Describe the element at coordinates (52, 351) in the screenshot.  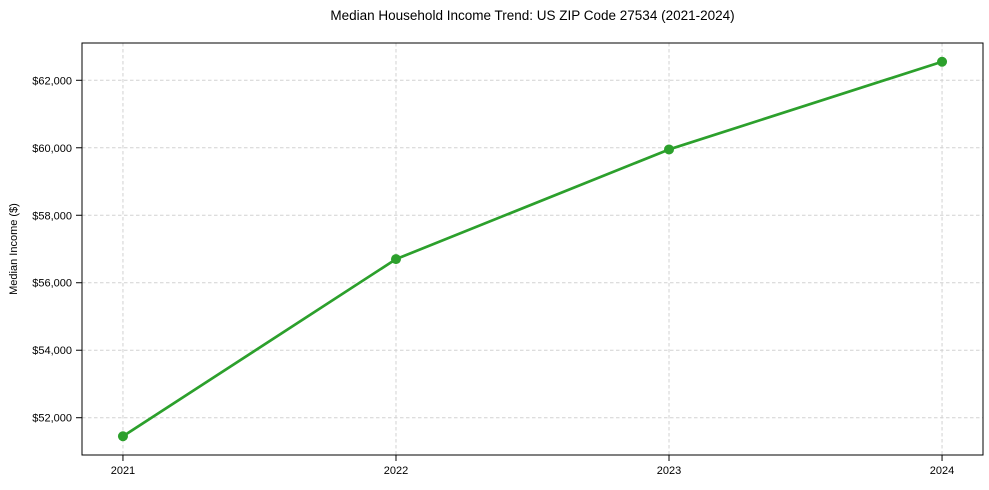
I see `y-tick-label: $54,000` at that location.